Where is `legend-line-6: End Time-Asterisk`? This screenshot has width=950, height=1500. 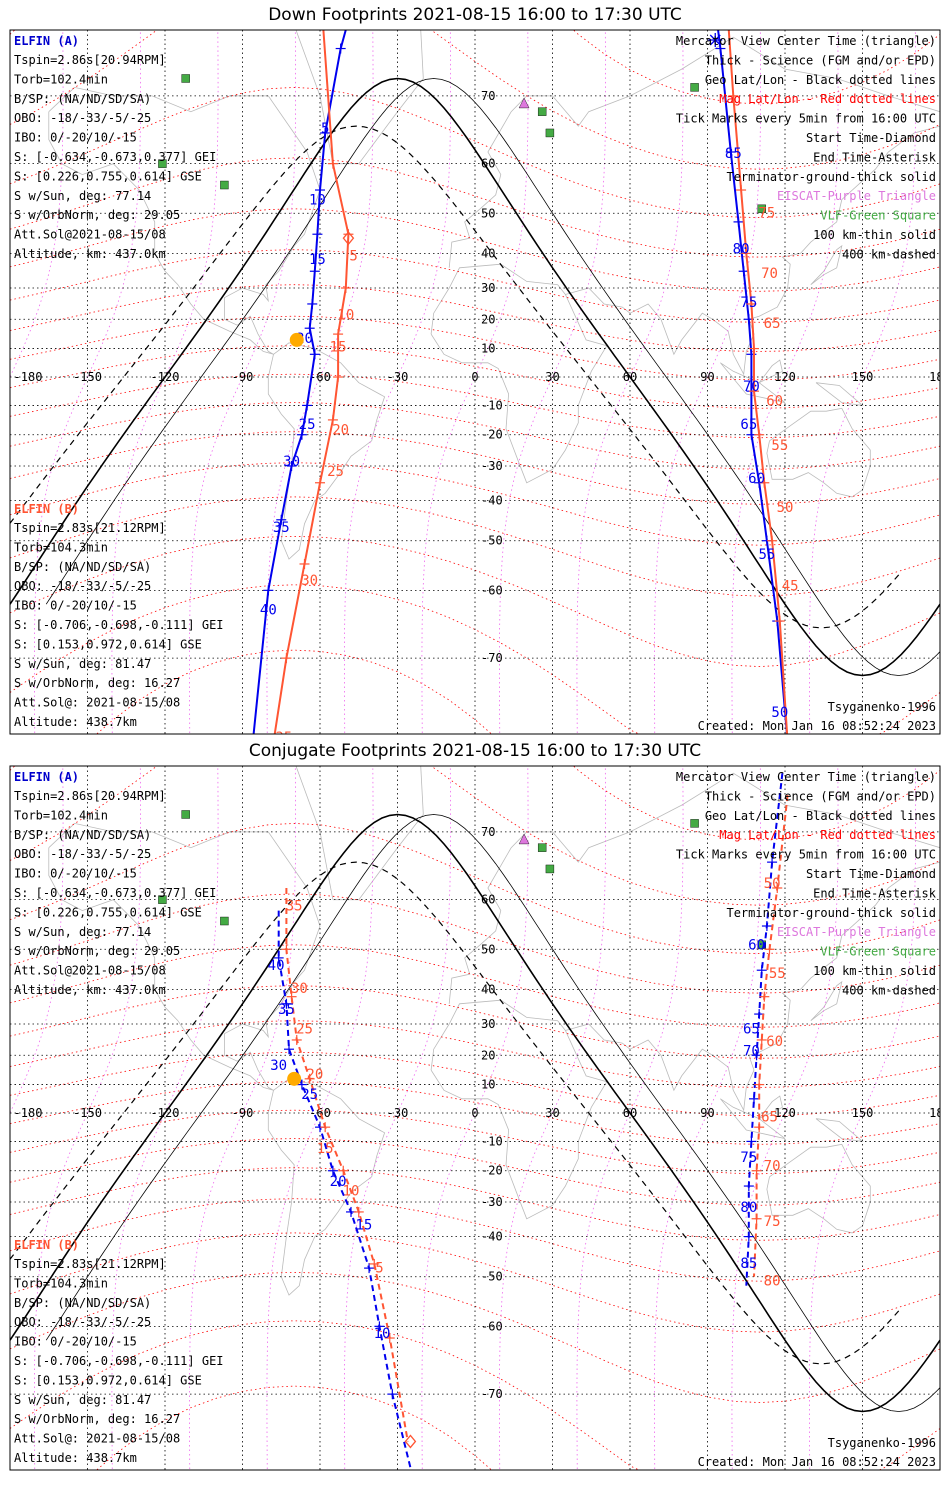
legend-line-6: End Time-Asterisk is located at coordinates (875, 893).